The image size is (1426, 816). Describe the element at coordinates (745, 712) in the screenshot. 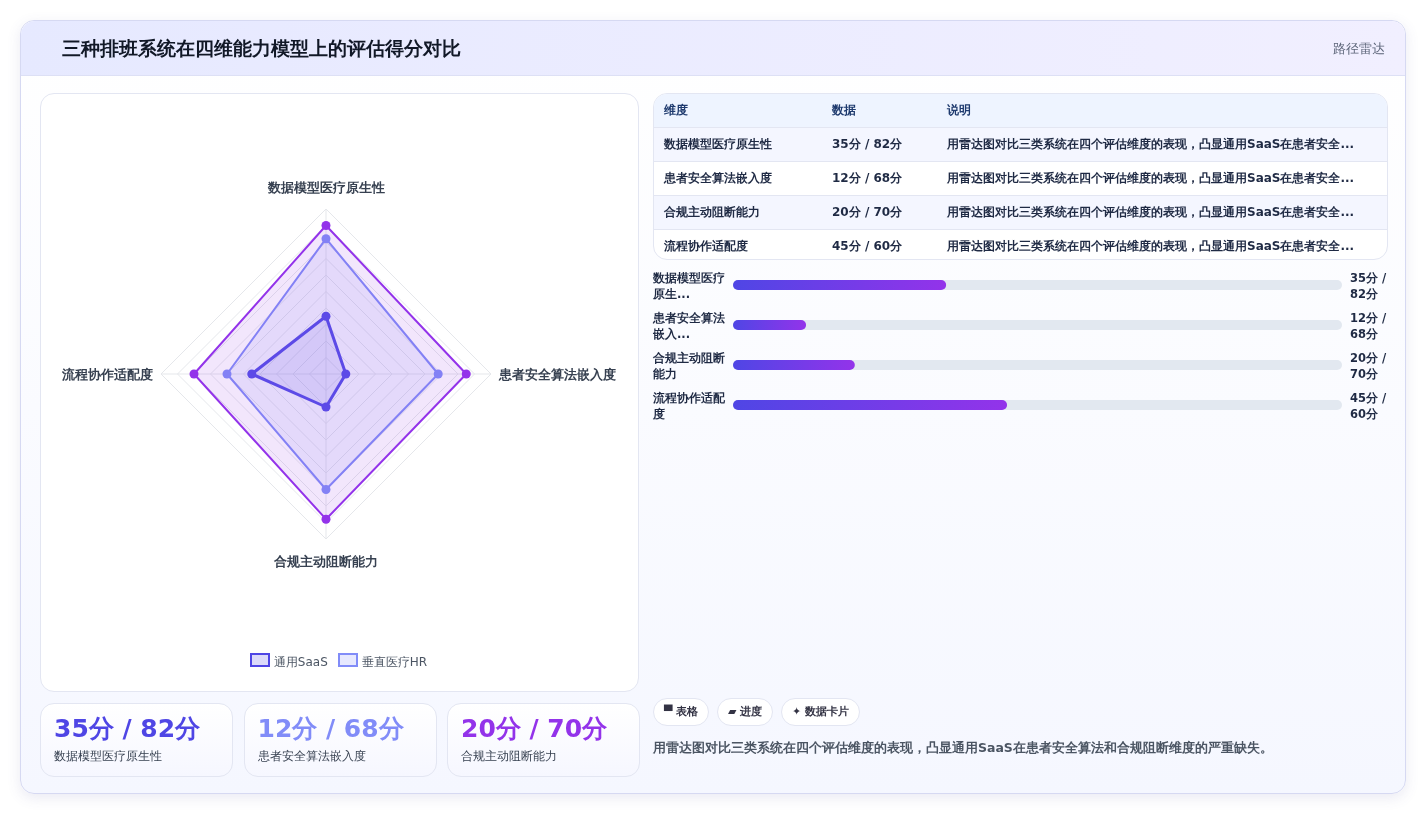

I see `text: ▰ 进度` at that location.